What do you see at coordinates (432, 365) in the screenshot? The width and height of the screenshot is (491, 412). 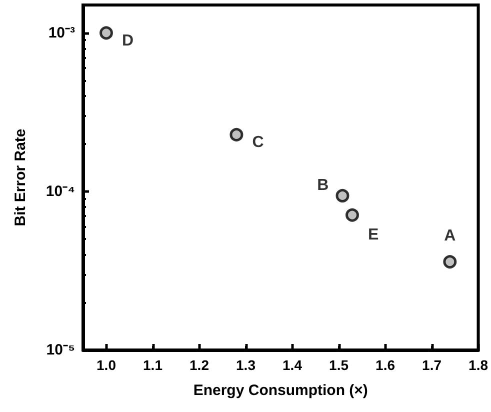 I see `x-tick-label: 1.7` at bounding box center [432, 365].